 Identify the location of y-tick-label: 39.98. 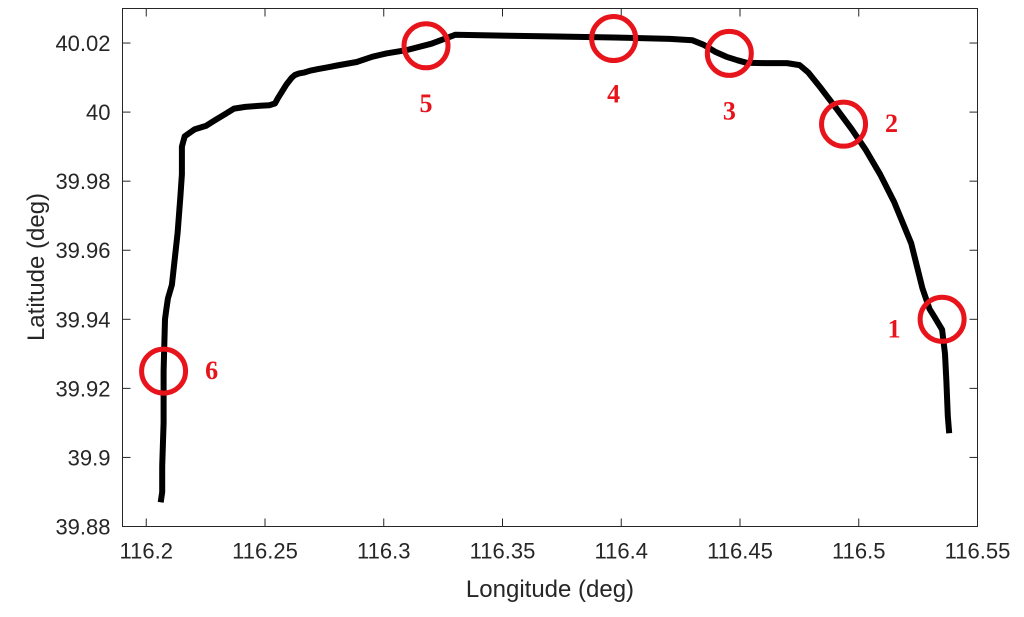
(82, 181).